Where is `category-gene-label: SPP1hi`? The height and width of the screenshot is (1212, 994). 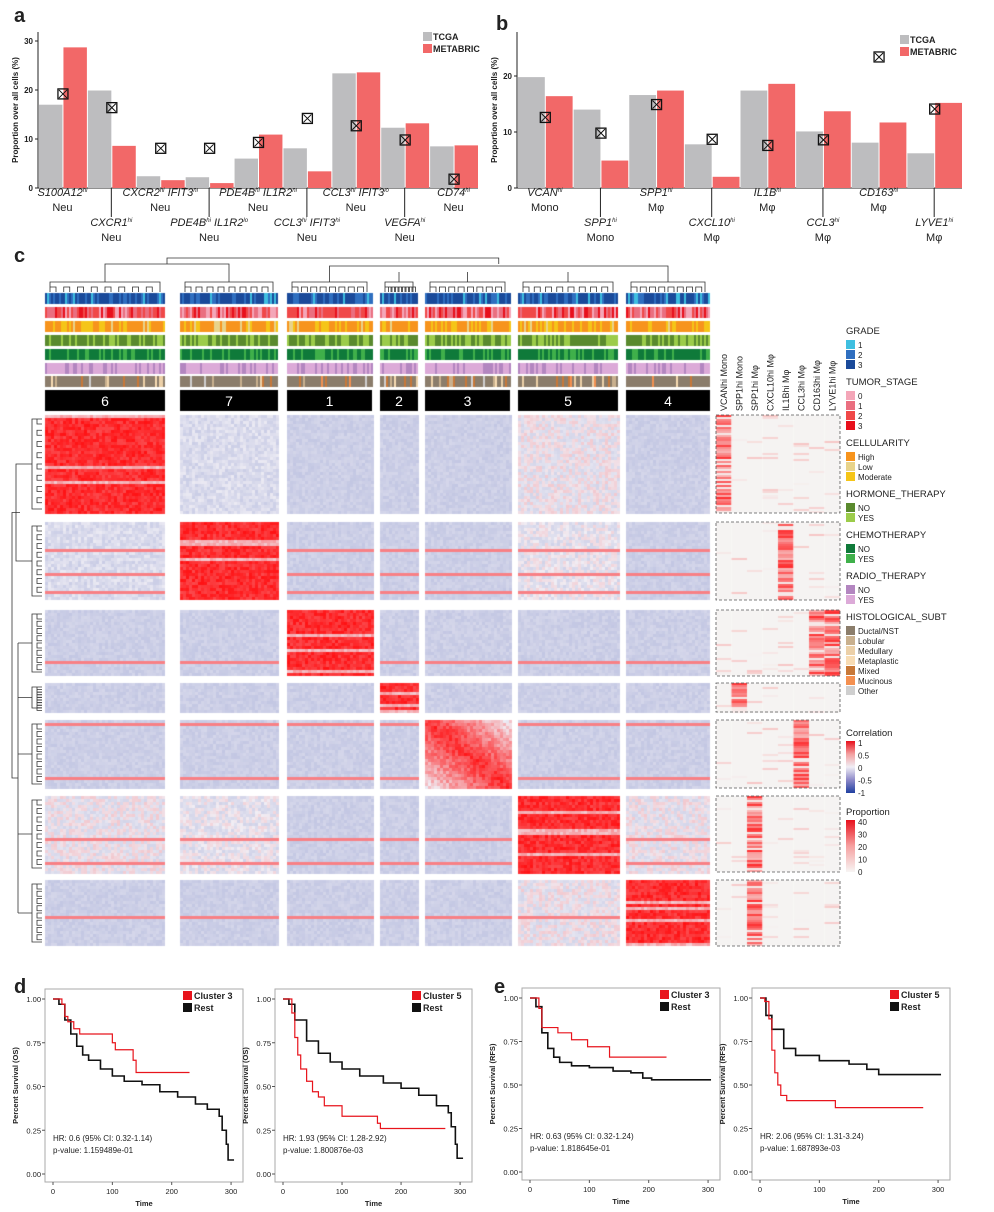
category-gene-label: SPP1hi is located at coordinates (656, 193).